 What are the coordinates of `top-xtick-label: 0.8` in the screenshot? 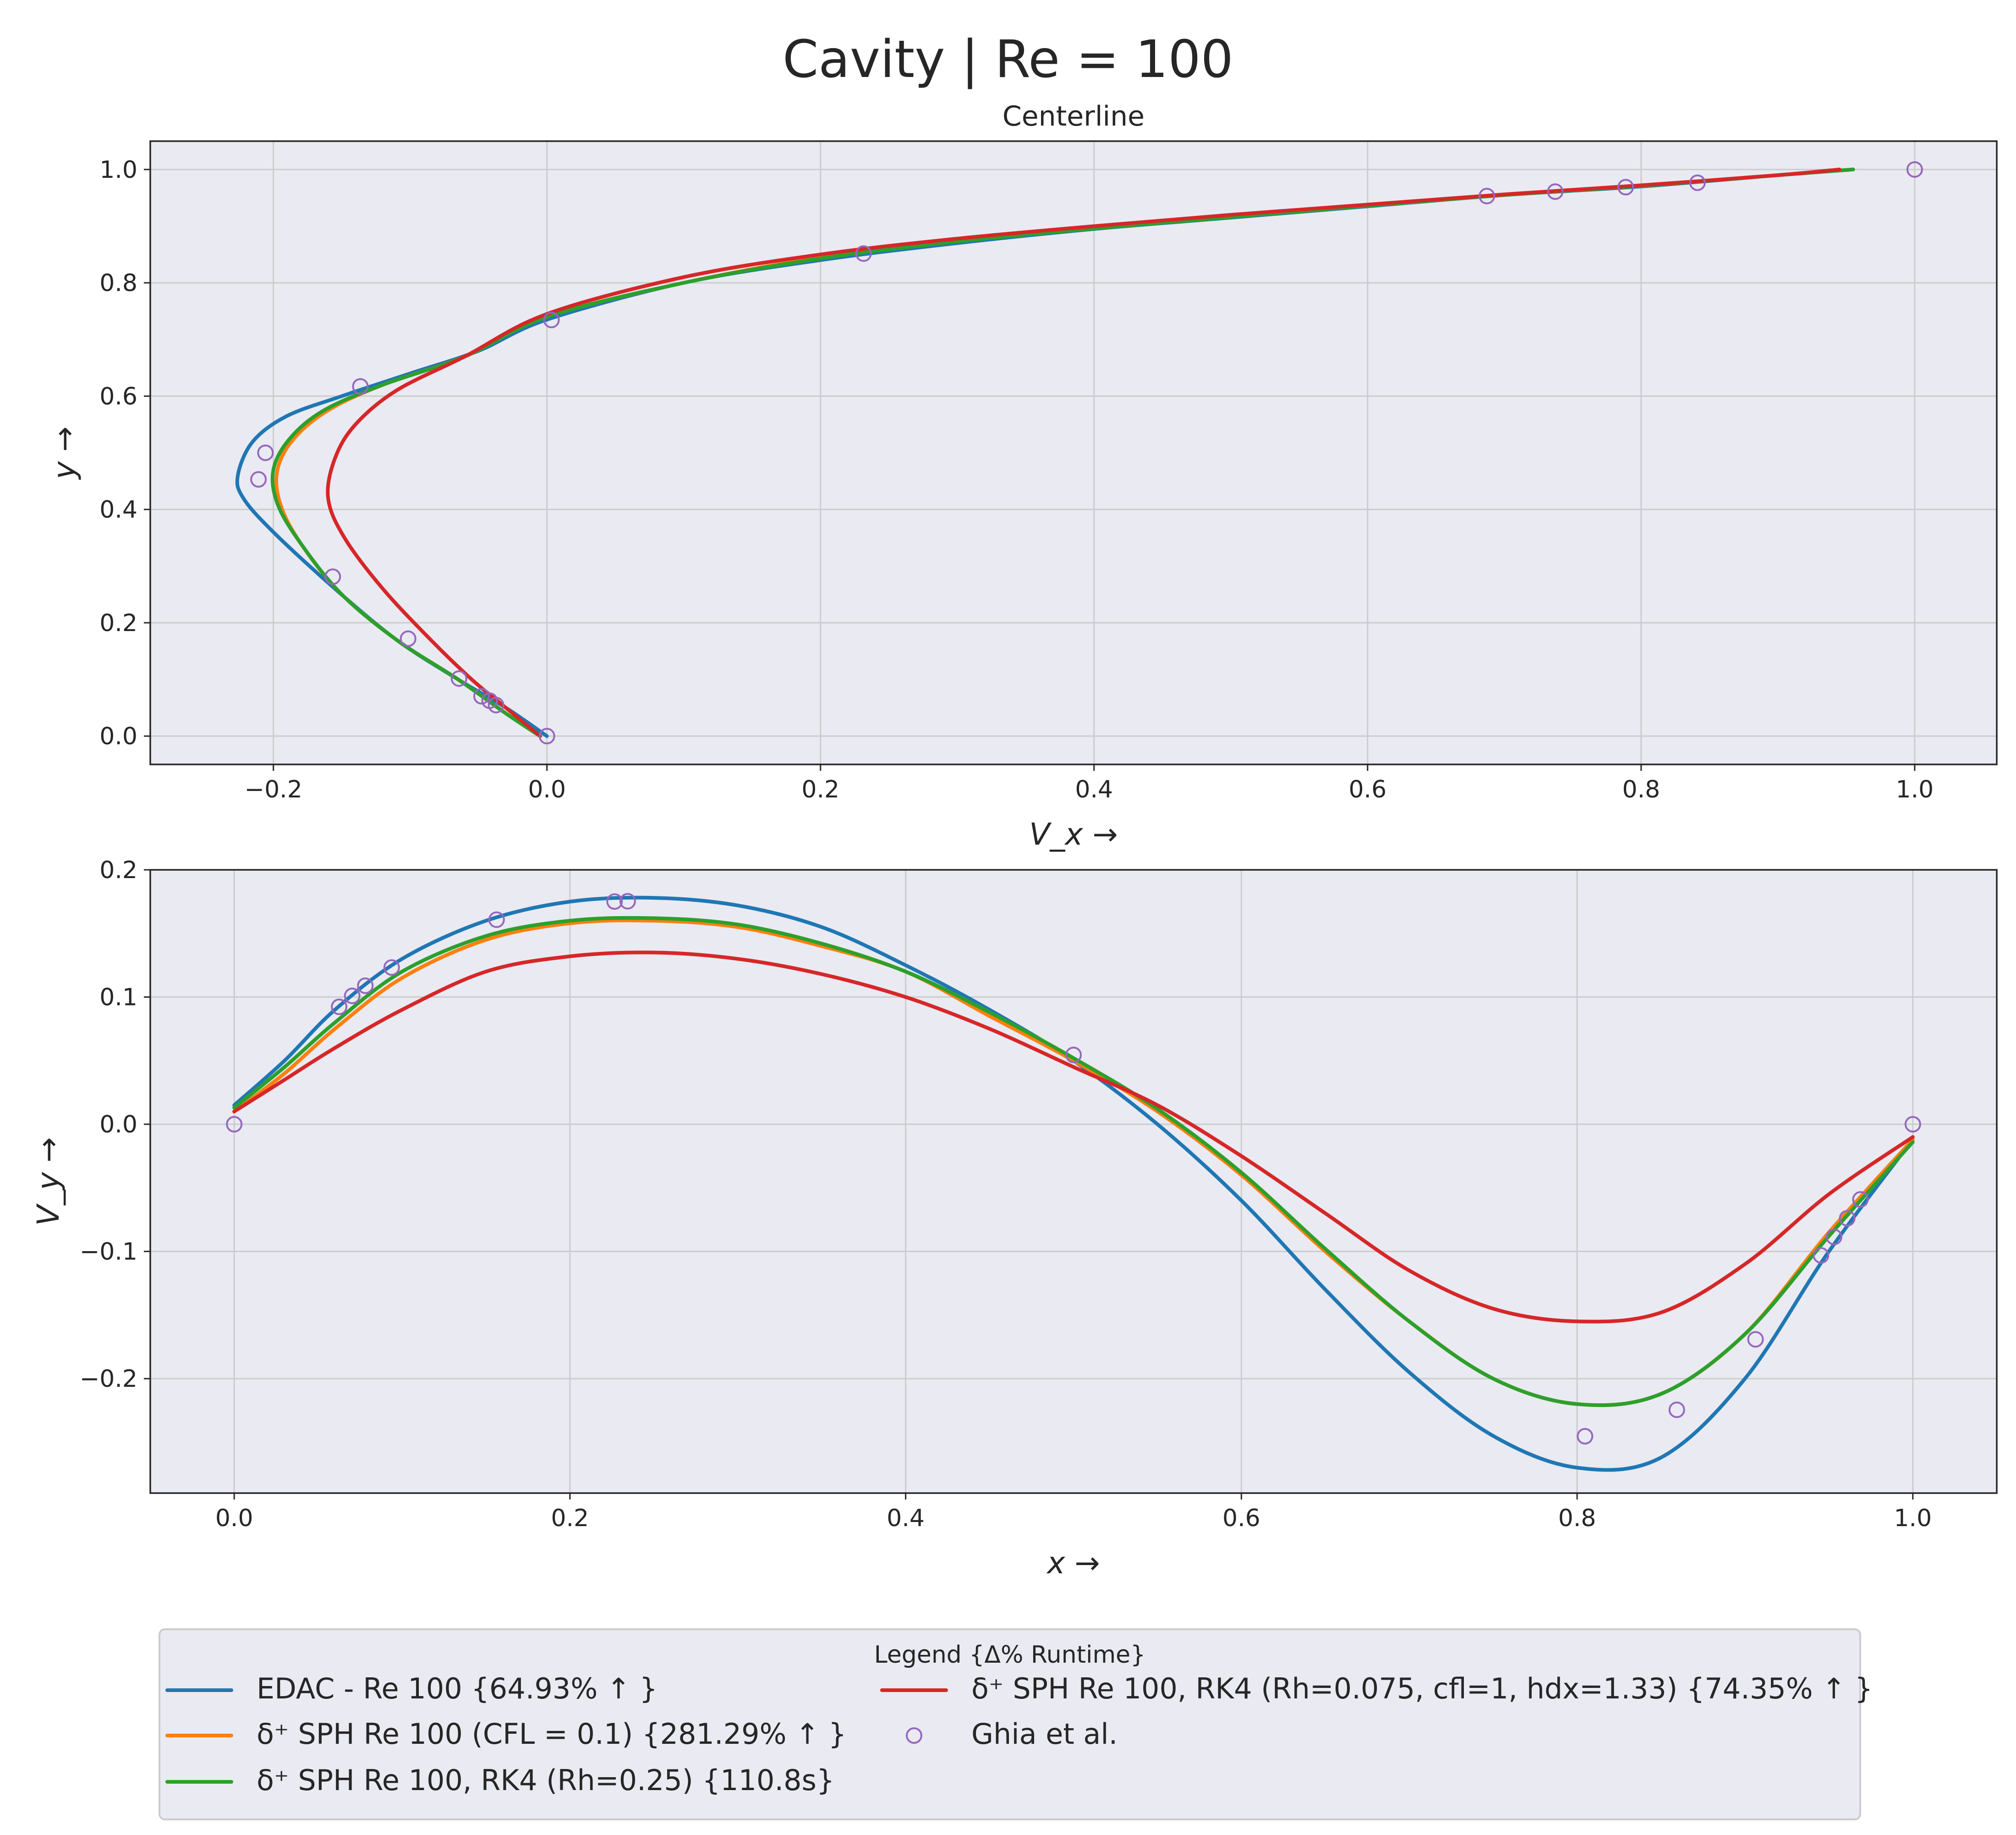 It's located at (1641, 789).